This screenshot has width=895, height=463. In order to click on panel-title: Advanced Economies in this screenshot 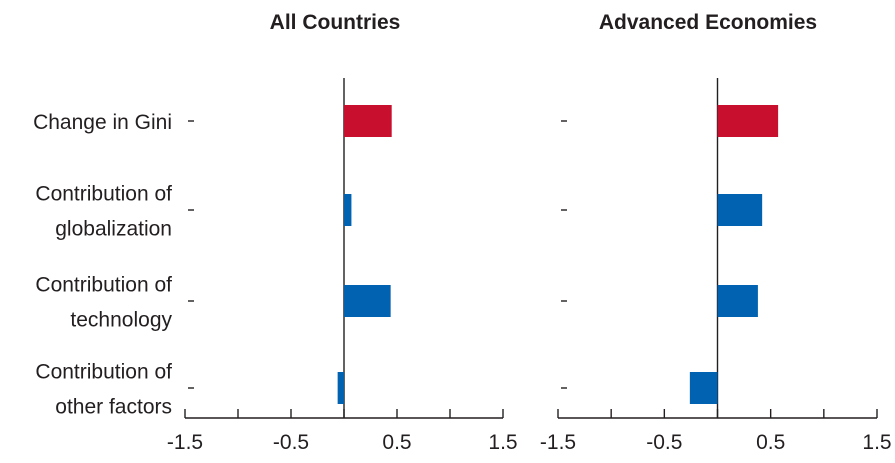, I will do `click(708, 22)`.